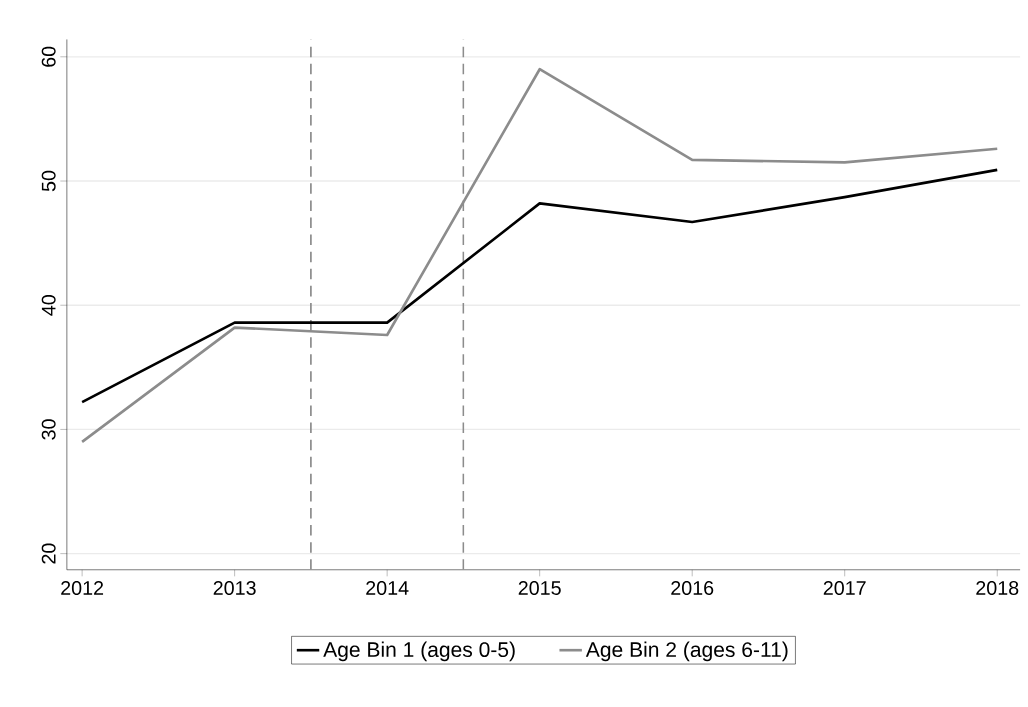  What do you see at coordinates (844, 588) in the screenshot?
I see `x-tick-label: 2017` at bounding box center [844, 588].